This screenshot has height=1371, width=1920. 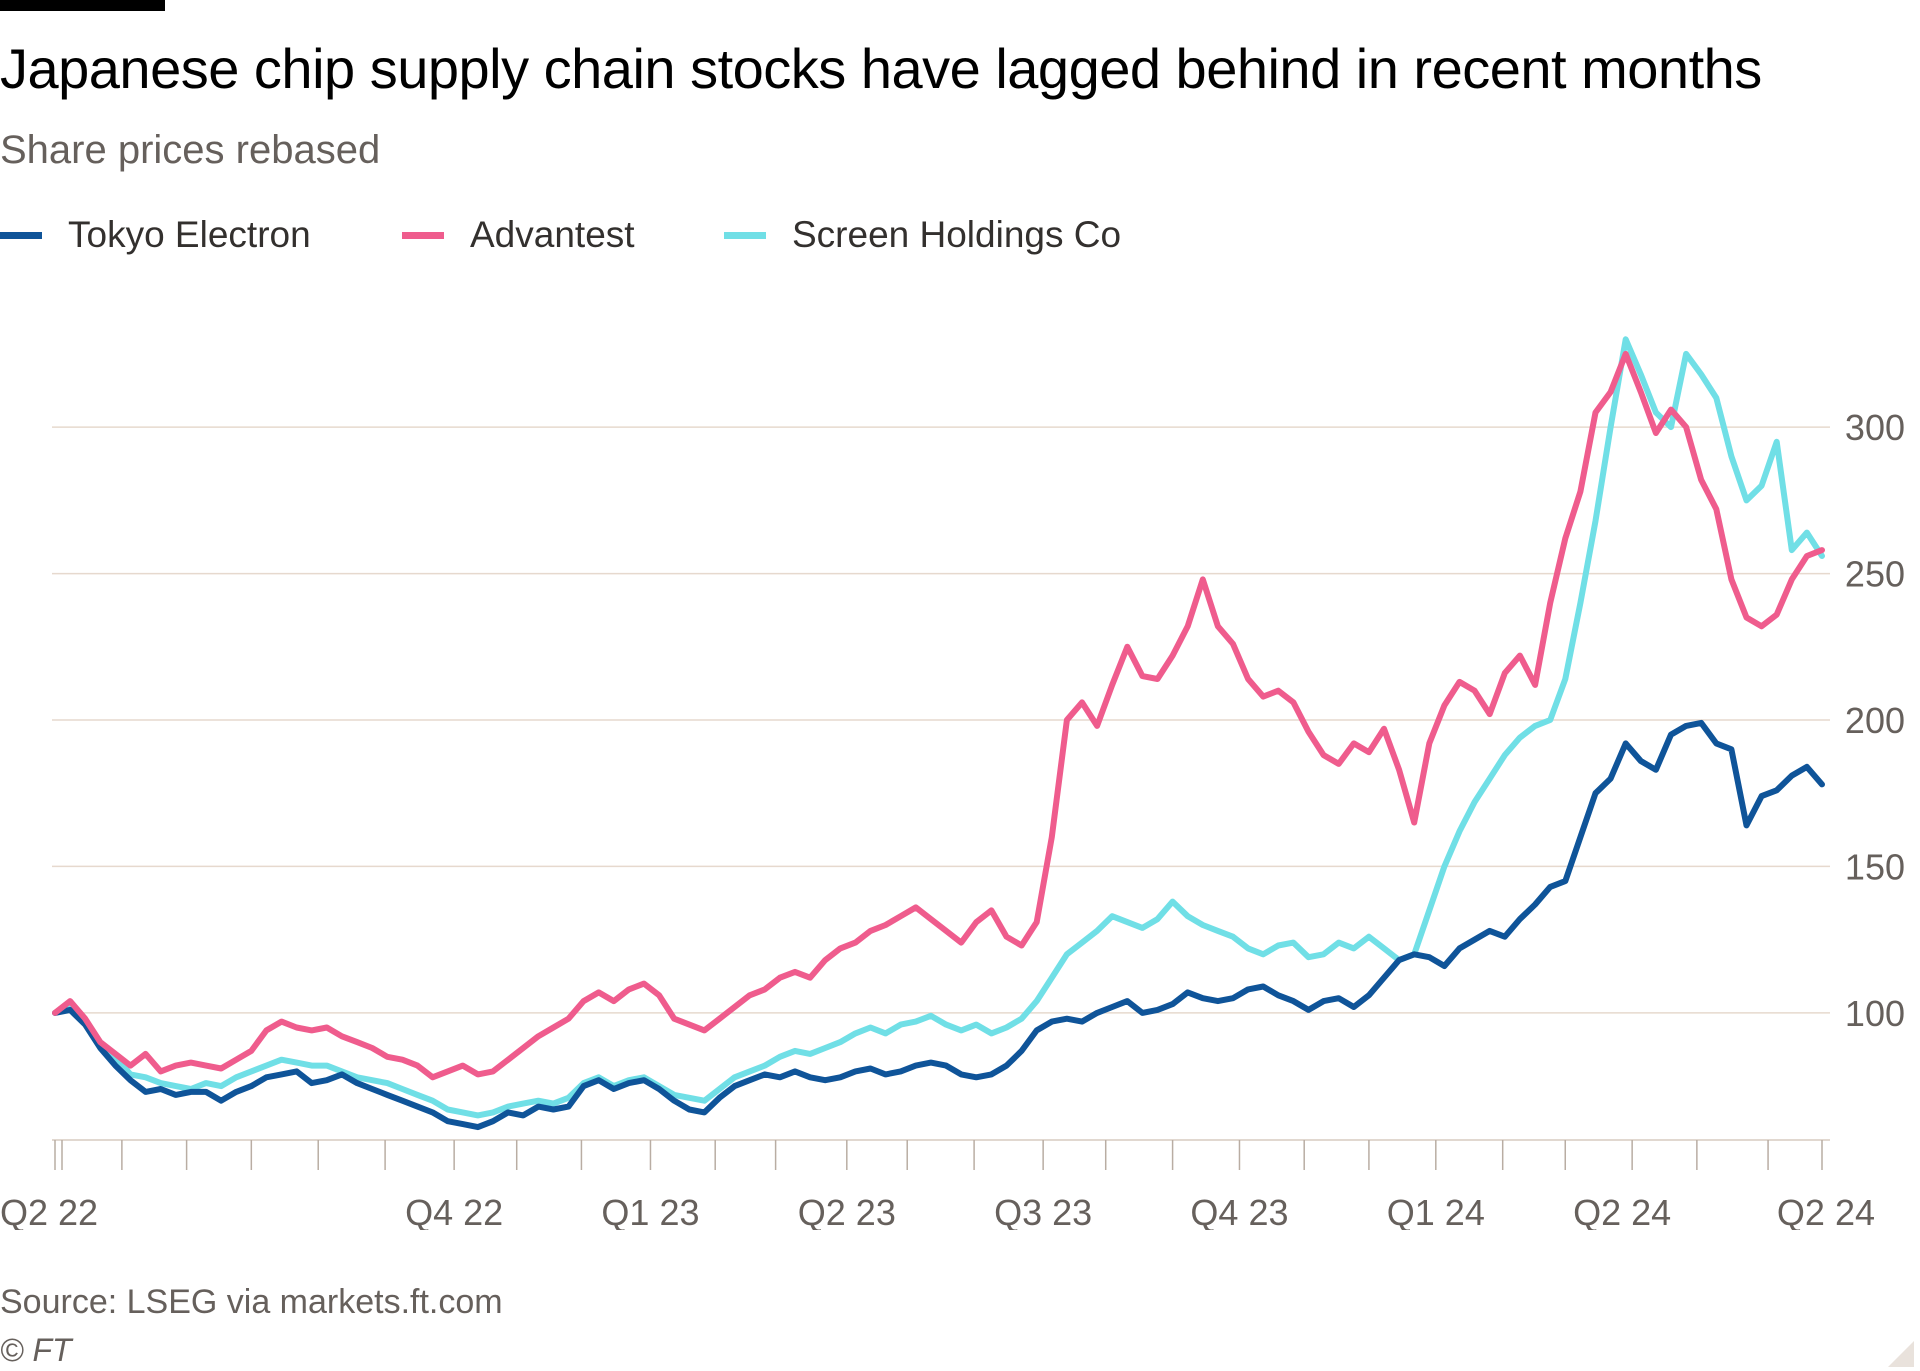 I want to click on corner-fold-icon, so click(x=1901, y=1354).